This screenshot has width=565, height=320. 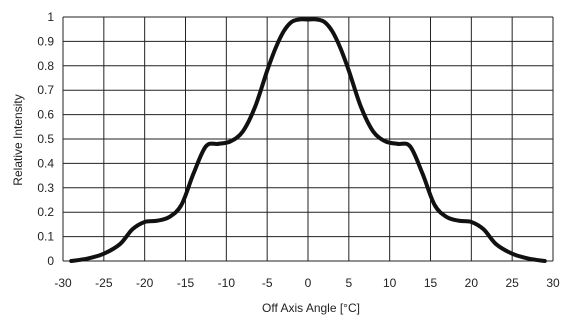 What do you see at coordinates (390, 283) in the screenshot?
I see `x-tick-label: 10` at bounding box center [390, 283].